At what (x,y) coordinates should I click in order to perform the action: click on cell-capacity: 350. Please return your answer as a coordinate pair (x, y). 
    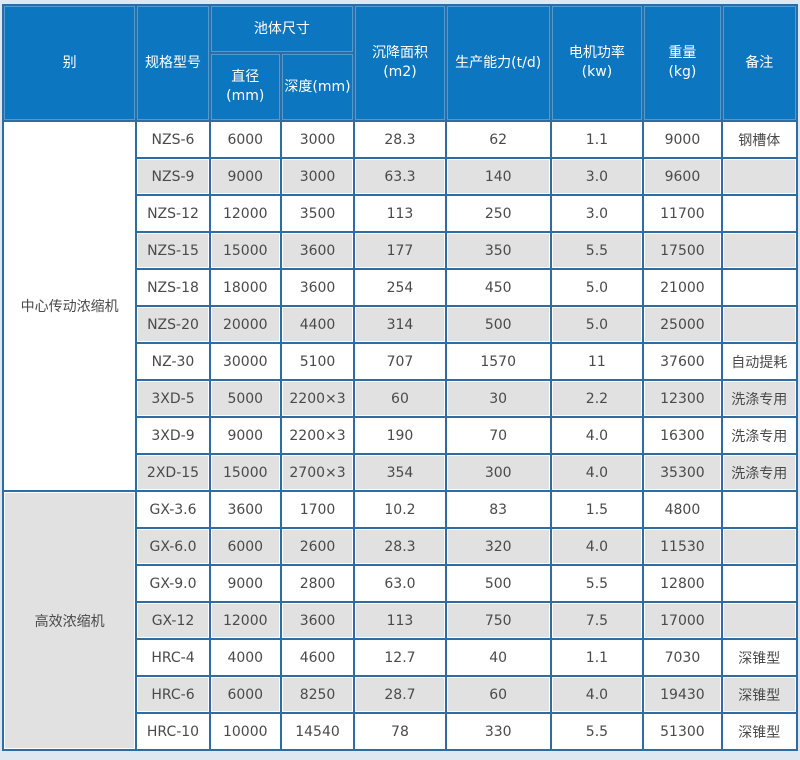
    Looking at the image, I should click on (498, 250).